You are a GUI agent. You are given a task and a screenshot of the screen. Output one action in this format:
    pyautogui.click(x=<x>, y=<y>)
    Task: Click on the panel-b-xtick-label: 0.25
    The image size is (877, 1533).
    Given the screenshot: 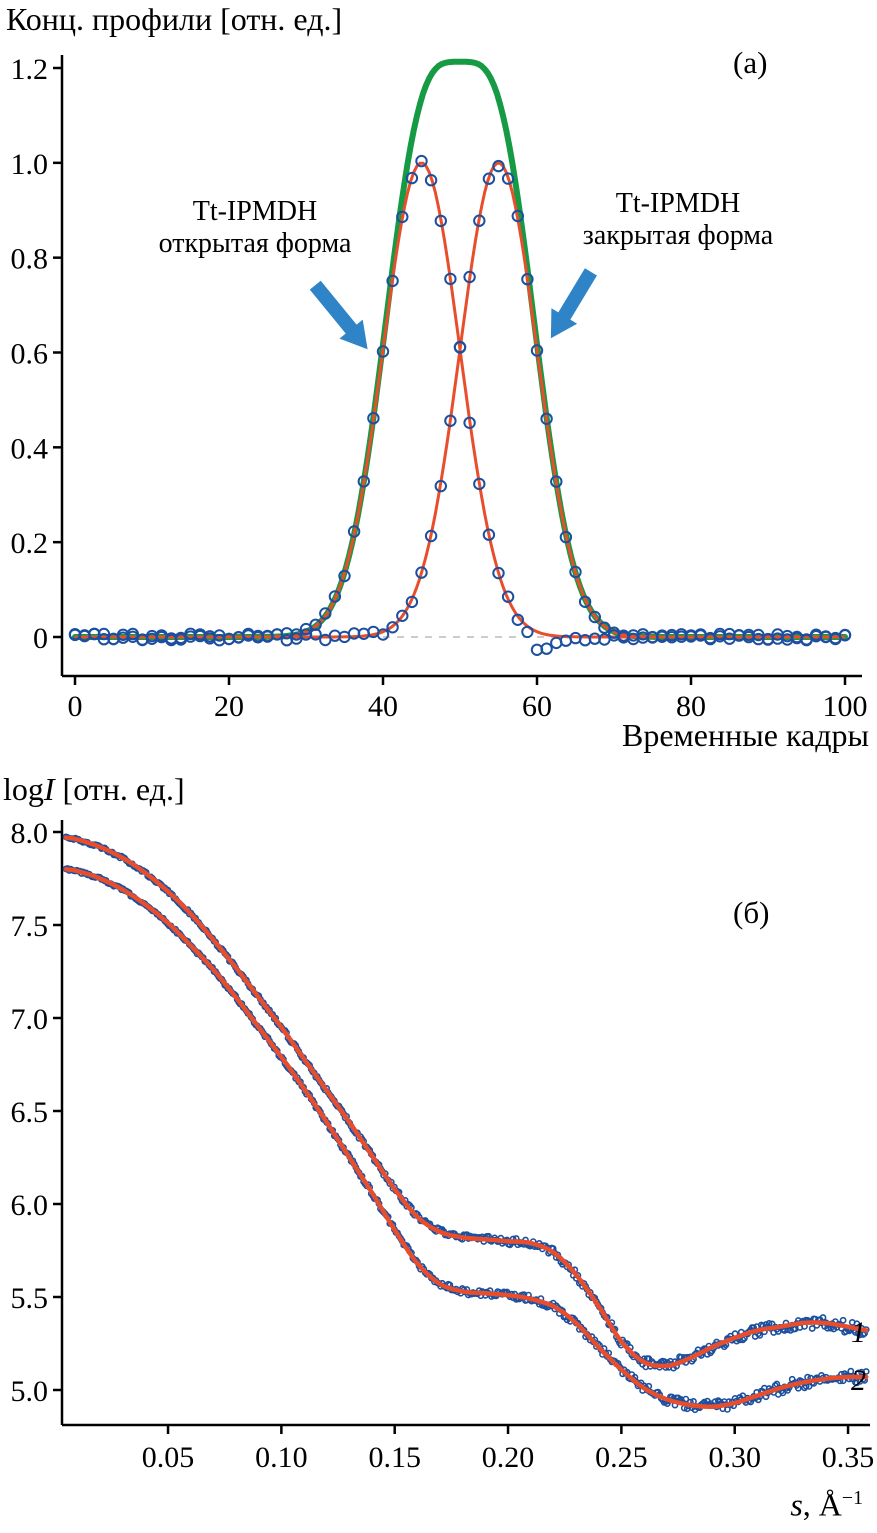 What is the action you would take?
    pyautogui.click(x=621, y=1457)
    